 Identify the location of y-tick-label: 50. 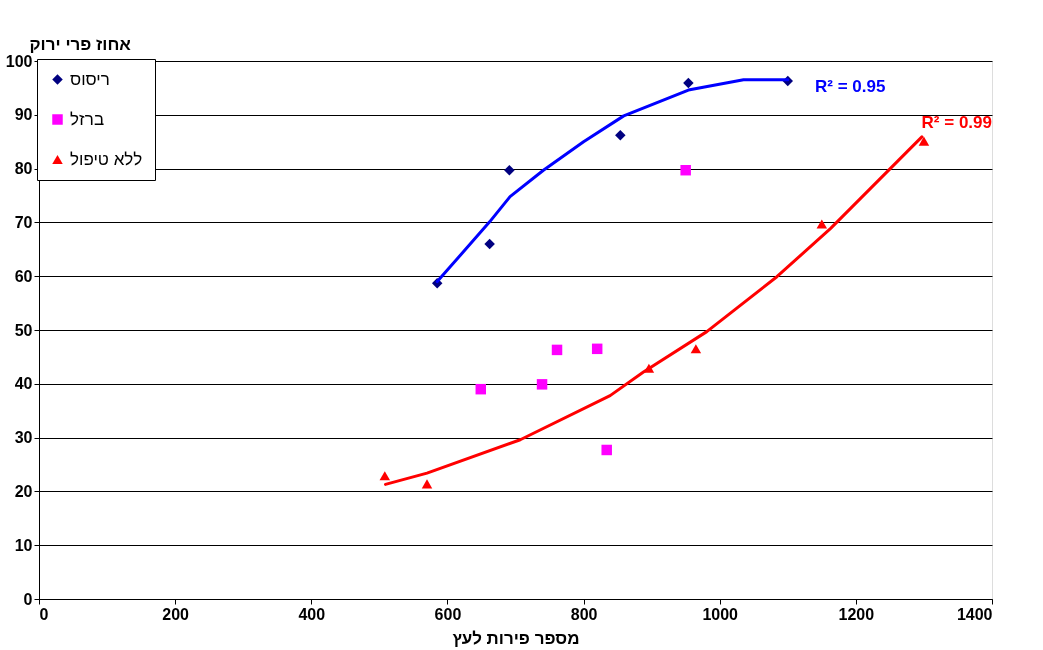
(23, 330).